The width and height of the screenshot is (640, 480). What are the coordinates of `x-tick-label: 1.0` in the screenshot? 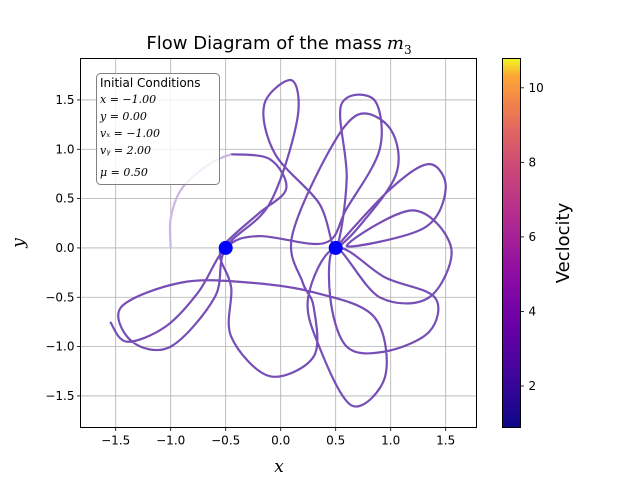 It's located at (390, 441).